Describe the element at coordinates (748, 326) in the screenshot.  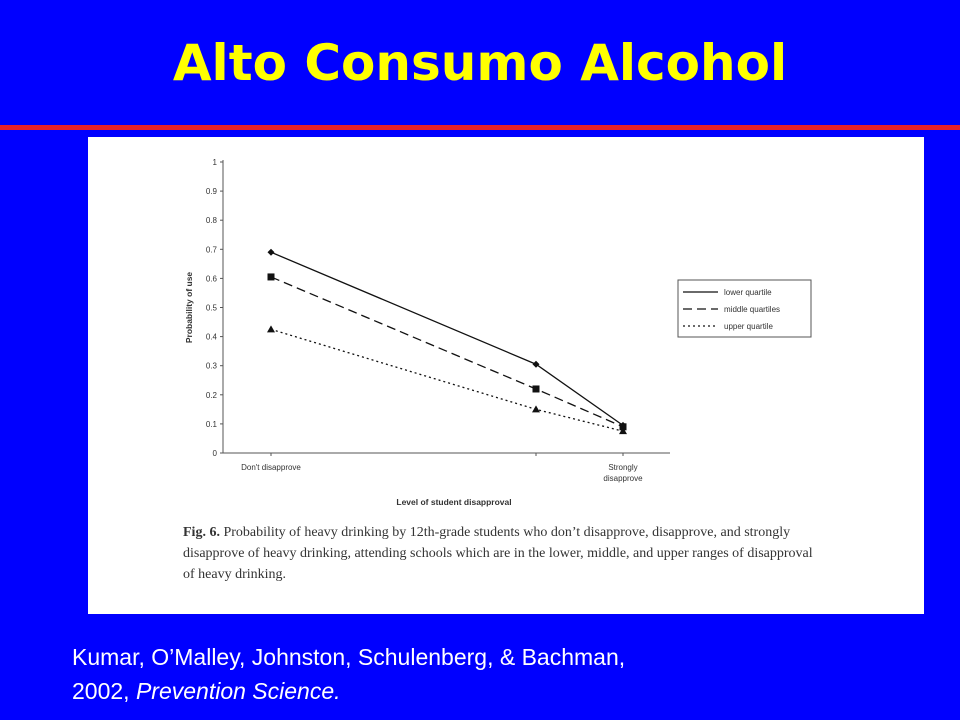
I see `legend-label: upper quartile` at that location.